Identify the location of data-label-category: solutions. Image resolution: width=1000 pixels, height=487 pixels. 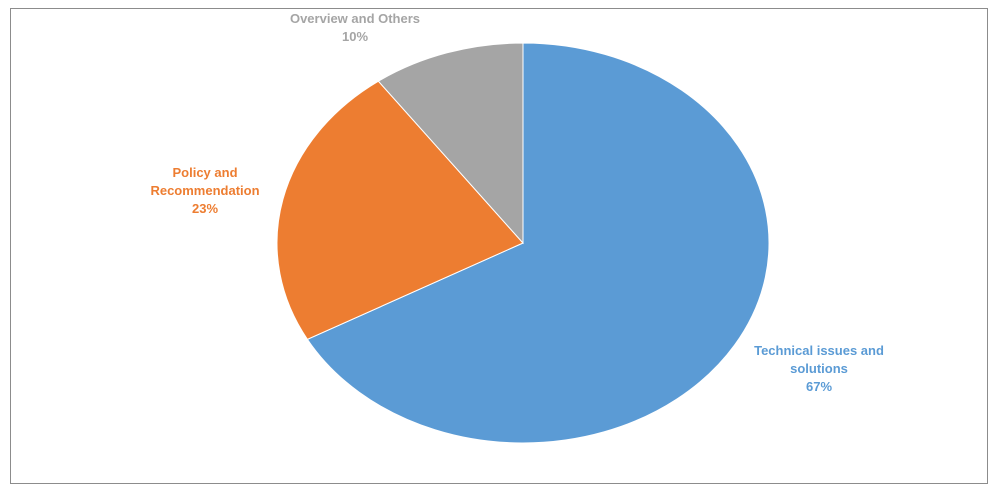
(819, 368).